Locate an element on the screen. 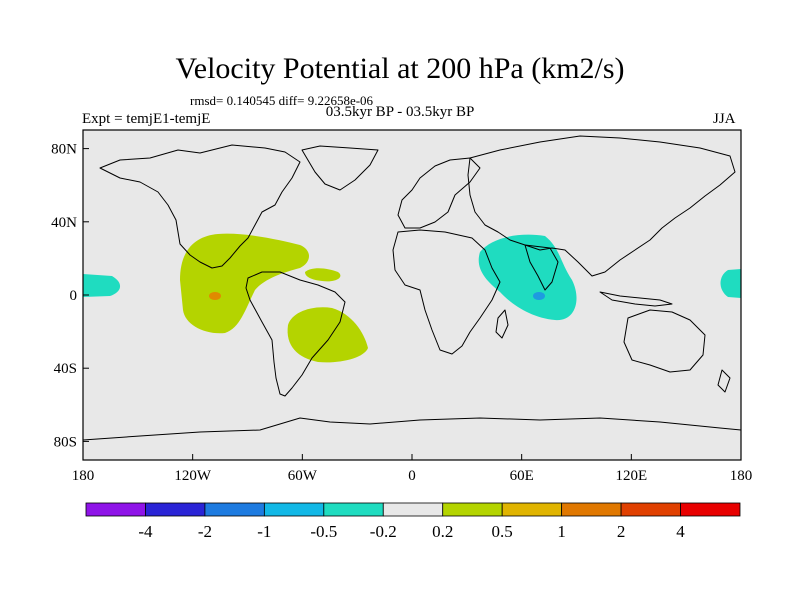 The width and height of the screenshot is (800, 600). colorbar-label: -4 is located at coordinates (145, 531).